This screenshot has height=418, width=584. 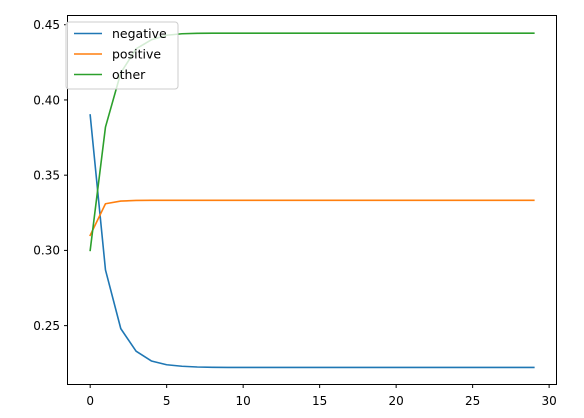 What do you see at coordinates (46, 326) in the screenshot?
I see `y-tick-label: 0.25` at bounding box center [46, 326].